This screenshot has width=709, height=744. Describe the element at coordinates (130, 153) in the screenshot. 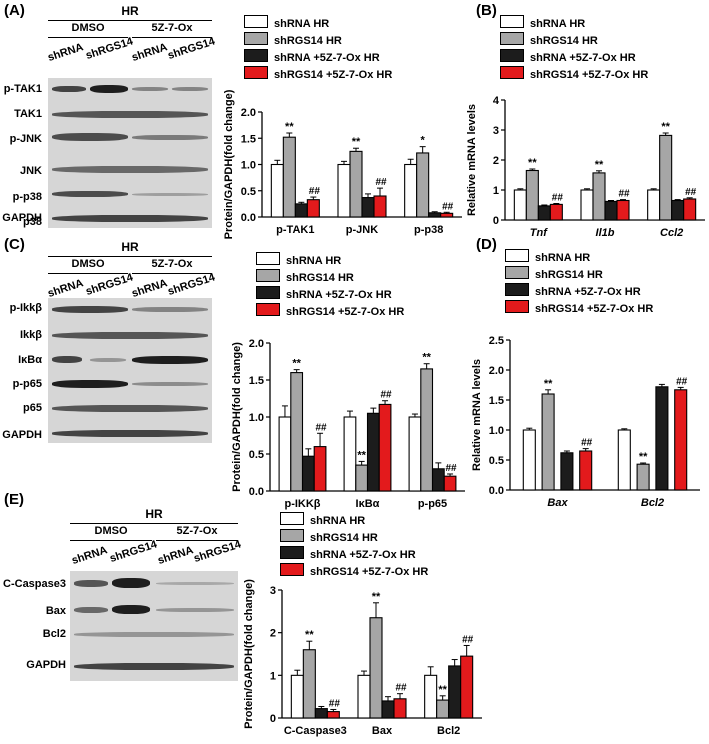

I see `blot-image` at that location.